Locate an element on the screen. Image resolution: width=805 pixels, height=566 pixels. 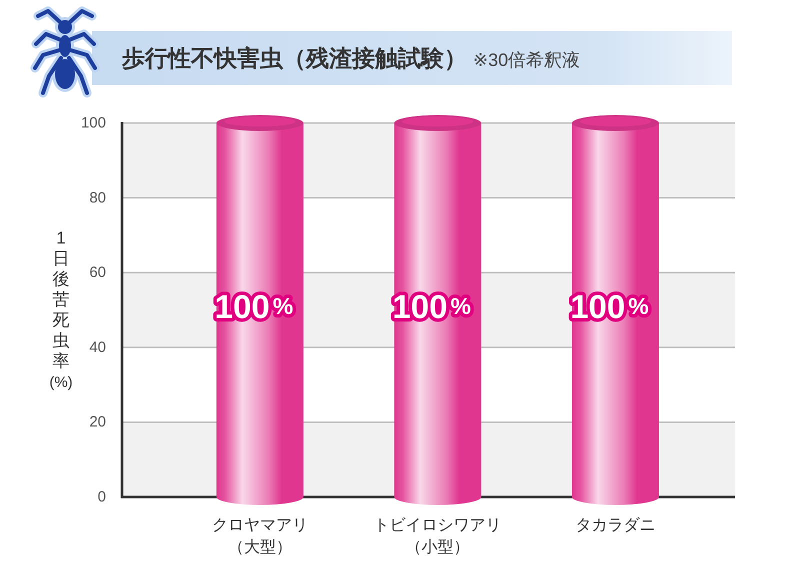
y-tick-label: 0 is located at coordinates (102, 497).